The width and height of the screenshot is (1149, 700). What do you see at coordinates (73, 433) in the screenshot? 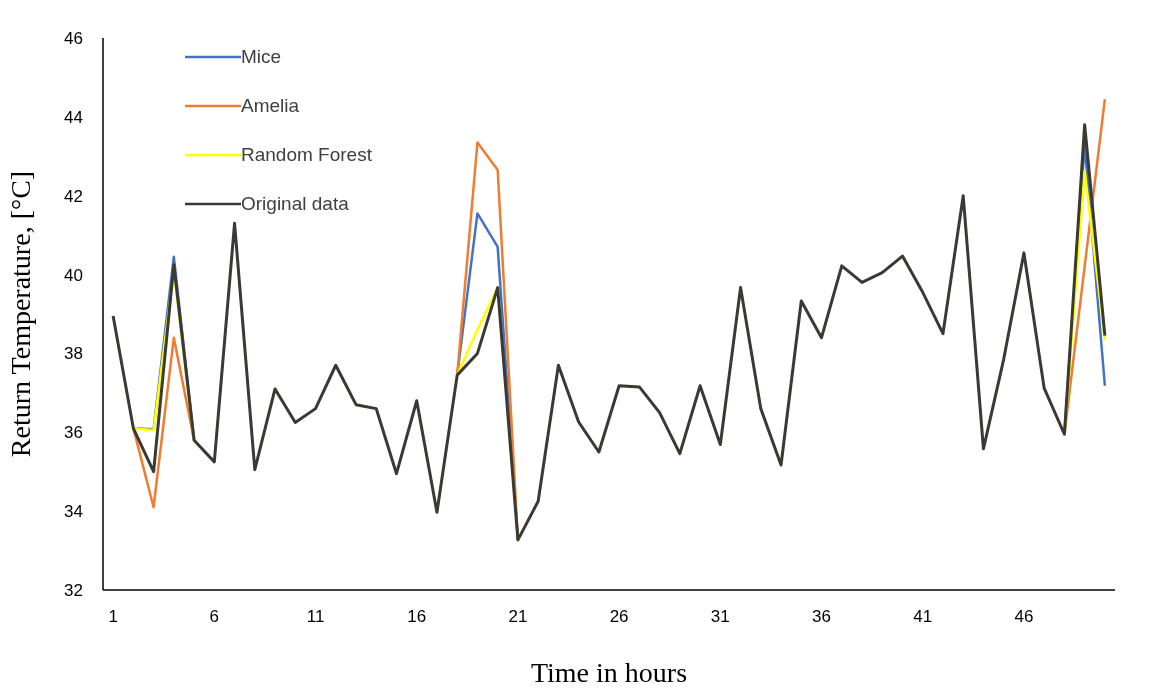
I see `y-tick-label: 36` at bounding box center [73, 433].